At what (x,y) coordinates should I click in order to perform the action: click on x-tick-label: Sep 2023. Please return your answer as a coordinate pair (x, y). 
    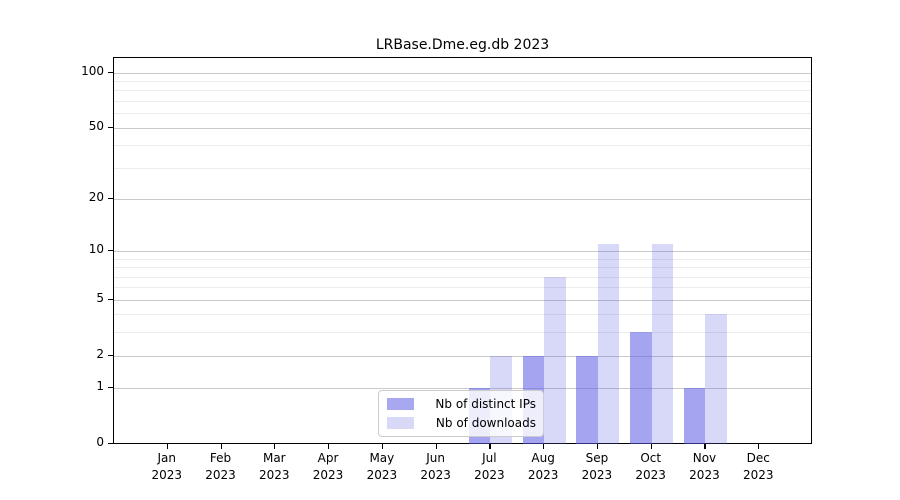
    Looking at the image, I should click on (597, 466).